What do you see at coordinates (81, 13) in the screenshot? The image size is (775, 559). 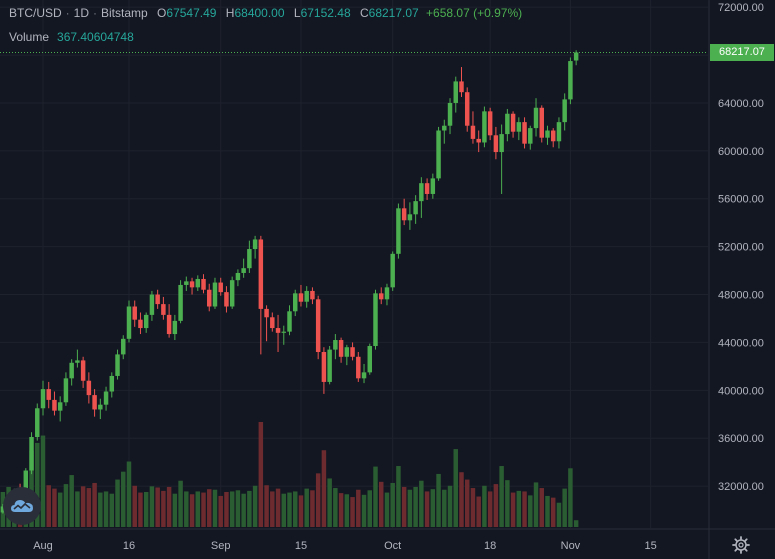 I see `interval-label: 1D` at bounding box center [81, 13].